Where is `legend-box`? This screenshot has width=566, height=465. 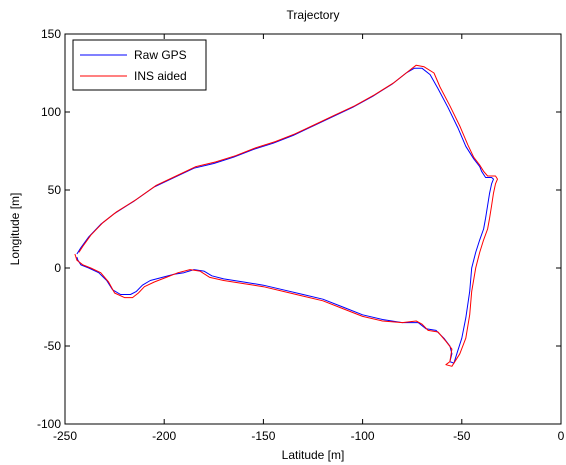 legend-box is located at coordinates (139, 65).